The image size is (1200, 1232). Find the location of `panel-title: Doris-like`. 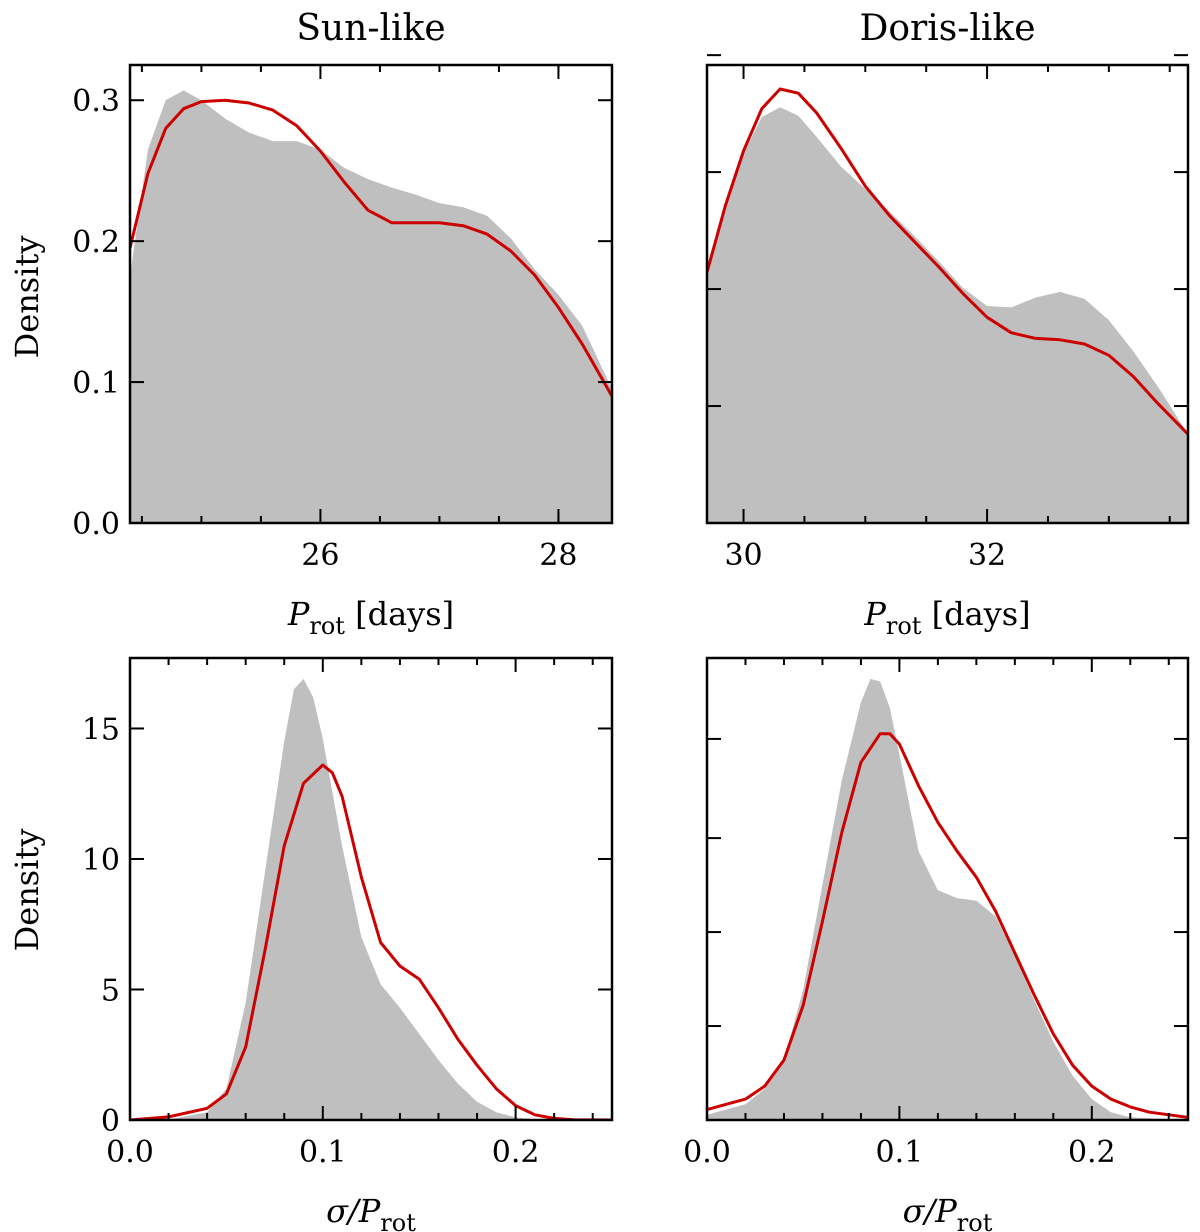

panel-title: Doris-like is located at coordinates (947, 28).